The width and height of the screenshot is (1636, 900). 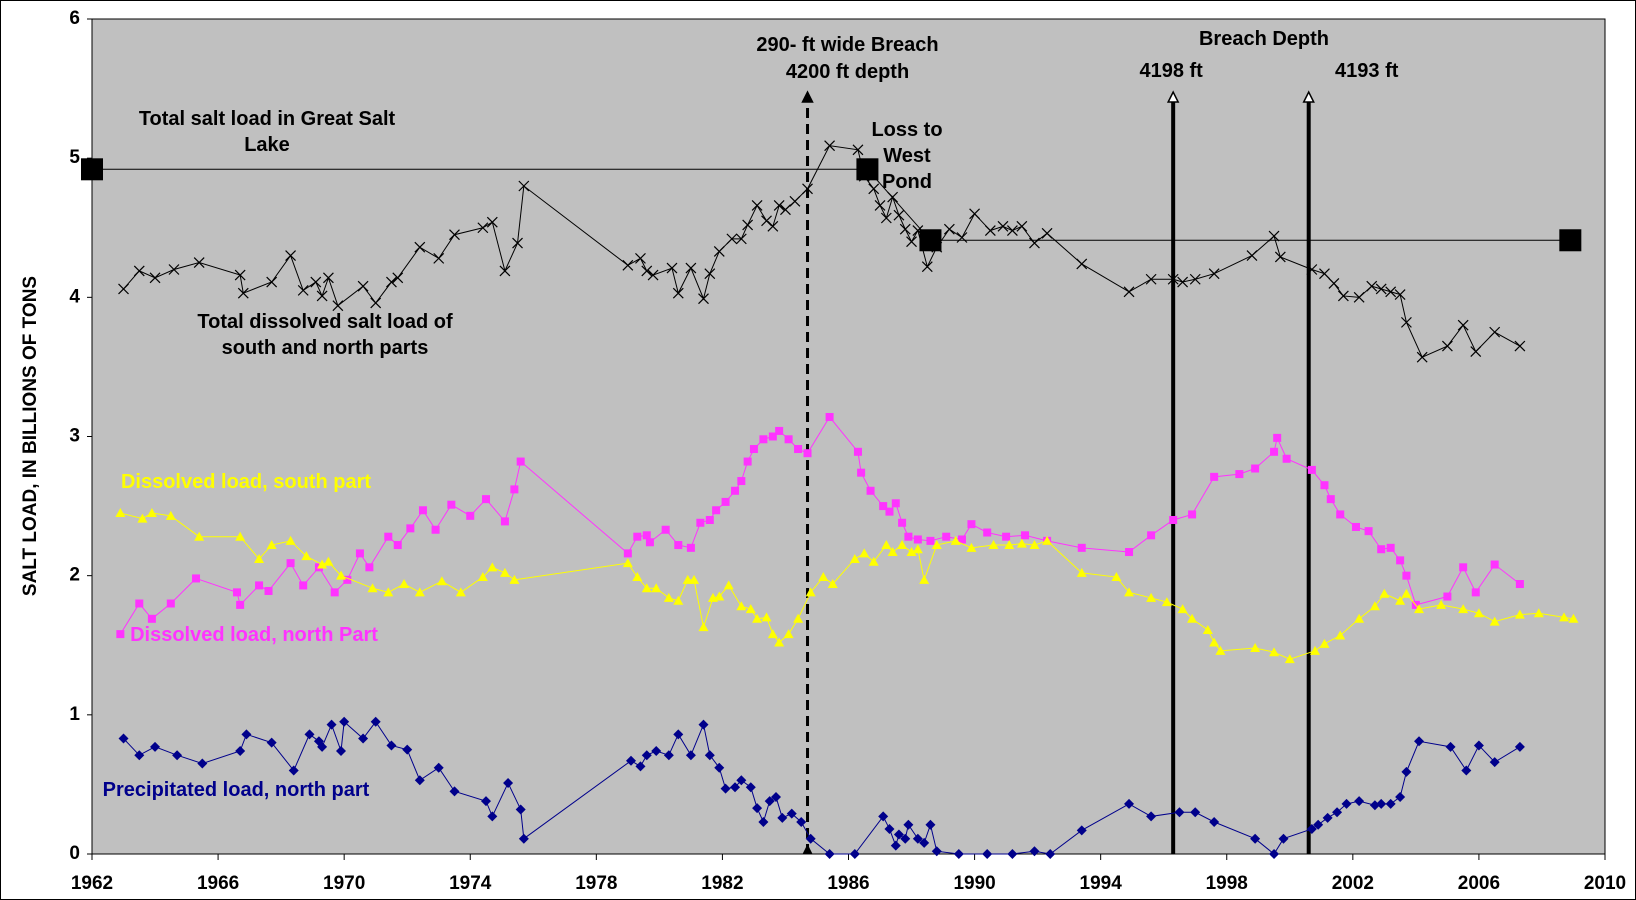 I want to click on series-label: Dissolved load, north Part, so click(x=254, y=635).